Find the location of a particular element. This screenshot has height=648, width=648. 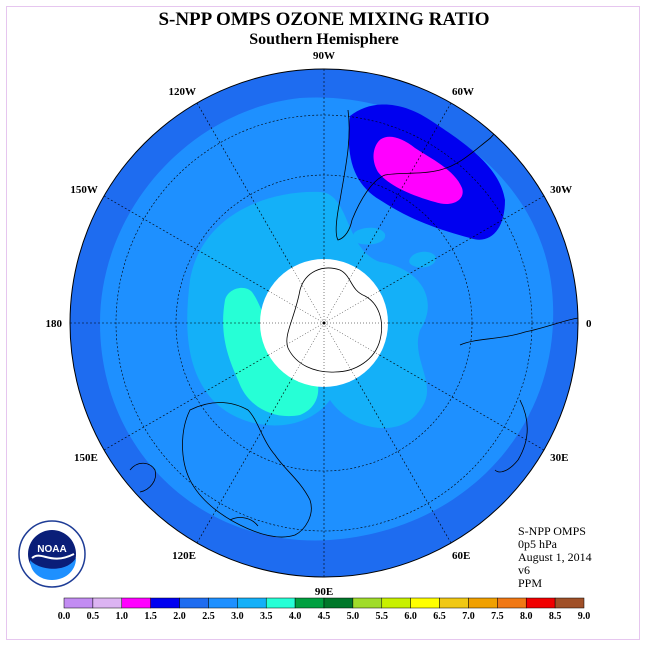

colorbar-tick-label: 7.5 is located at coordinates (497, 616).